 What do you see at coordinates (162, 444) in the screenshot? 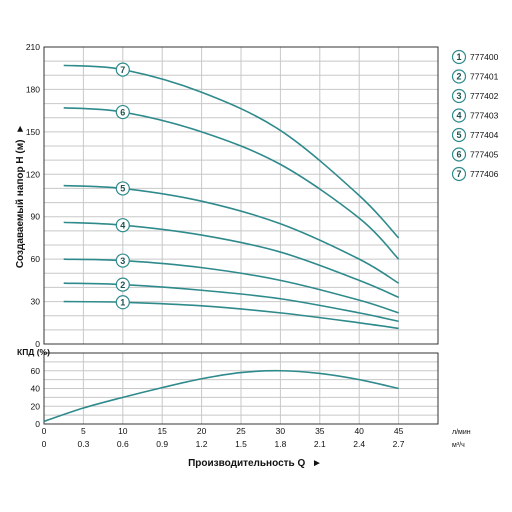
I see `x-tick-label-m3h: 0.9` at bounding box center [162, 444].